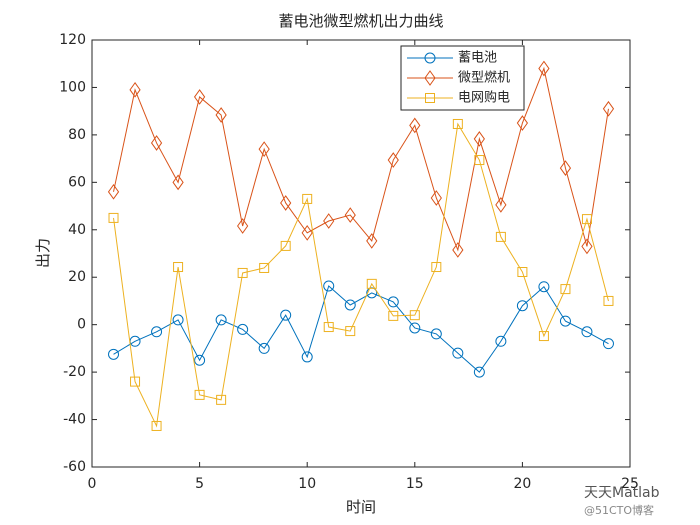 This screenshot has width=700, height=525. What do you see at coordinates (360, 21) in the screenshot?
I see `chart-title: 蓄电池微型燃机出力曲线` at bounding box center [360, 21].